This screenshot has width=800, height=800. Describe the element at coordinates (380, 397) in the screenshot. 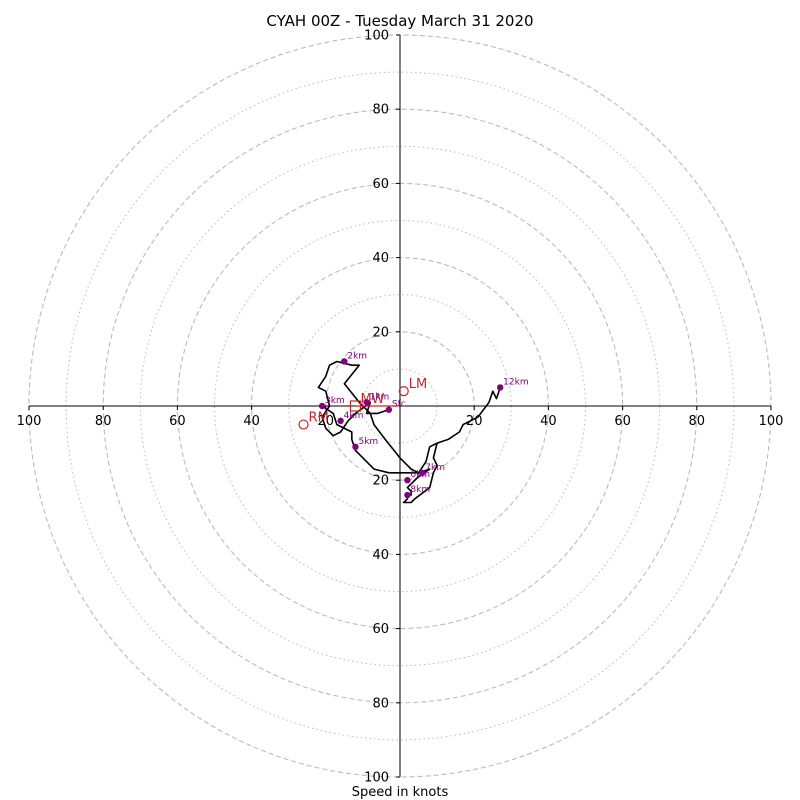

I see `height-label-1km: 1km` at that location.